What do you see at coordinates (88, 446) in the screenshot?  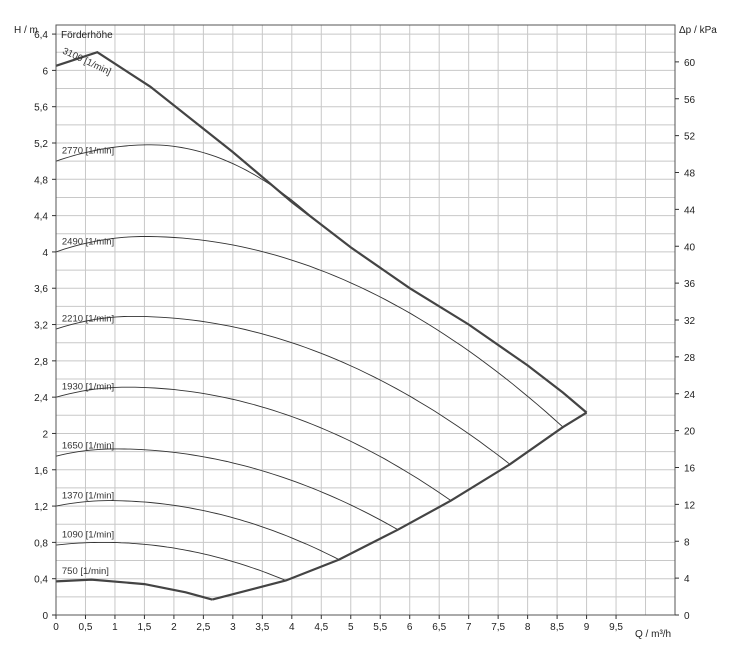 I see `series-label: 1650 [1/min]` at bounding box center [88, 446].